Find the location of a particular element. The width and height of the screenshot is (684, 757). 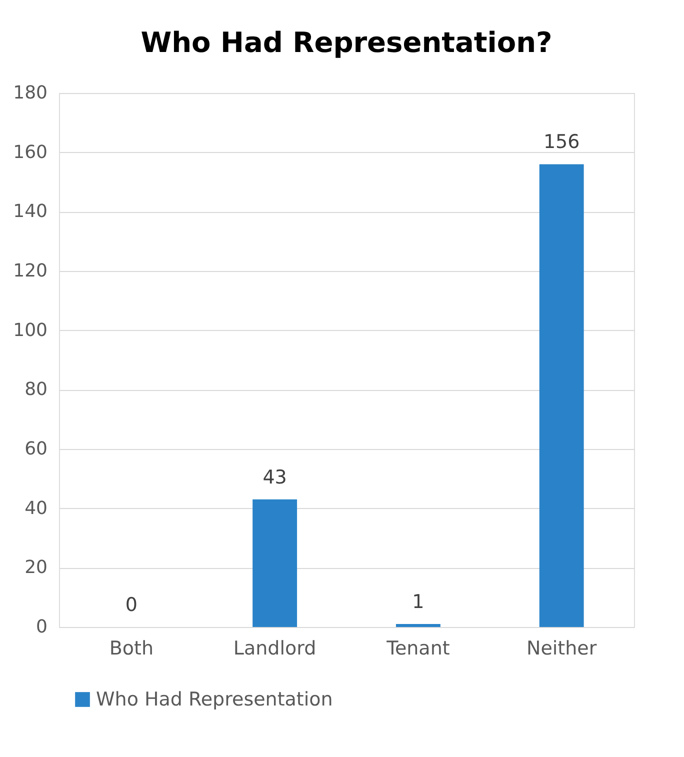

y-tick-label: 100 is located at coordinates (30, 330).